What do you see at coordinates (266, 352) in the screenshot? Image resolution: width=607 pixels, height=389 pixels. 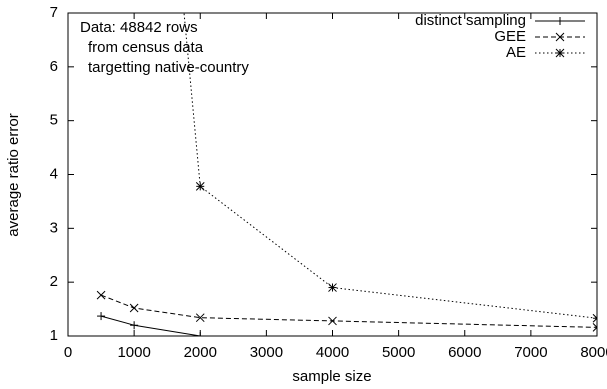 I see `x-tick-label: 3000` at bounding box center [266, 352].